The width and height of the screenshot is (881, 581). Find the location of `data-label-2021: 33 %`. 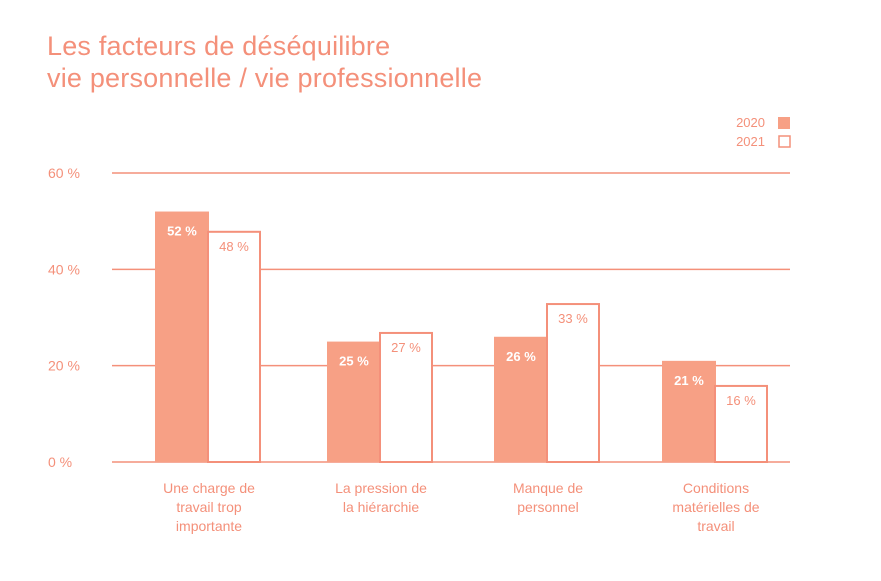

data-label-2021: 33 % is located at coordinates (573, 318).